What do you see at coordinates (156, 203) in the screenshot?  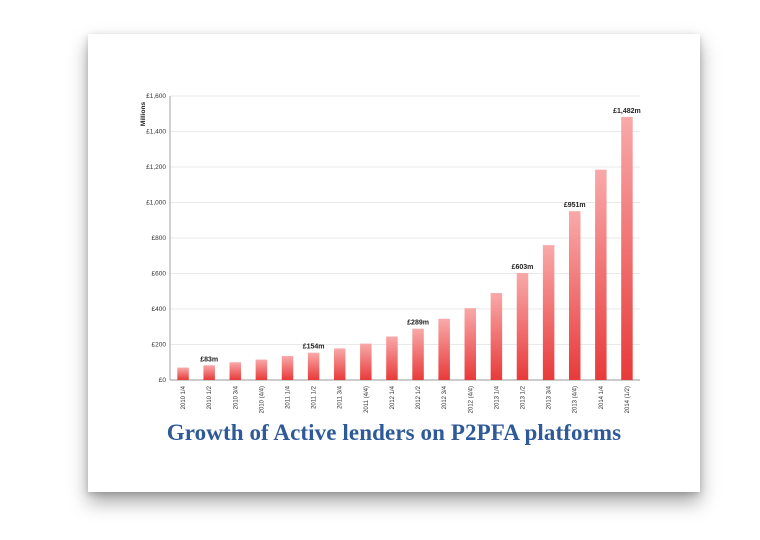 I see `y-tick-label: £1,000` at bounding box center [156, 203].